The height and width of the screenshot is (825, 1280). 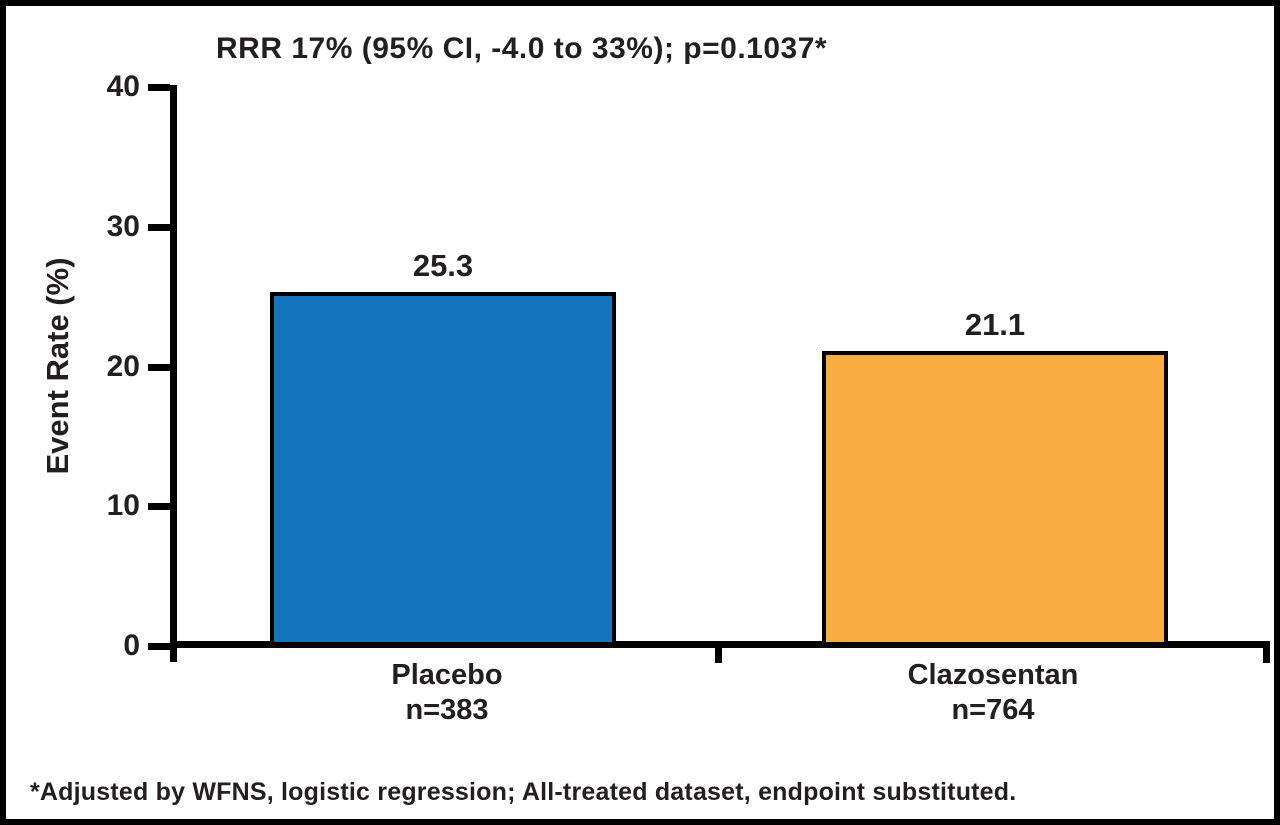 What do you see at coordinates (123, 506) in the screenshot?
I see `y-tick-label: 10` at bounding box center [123, 506].